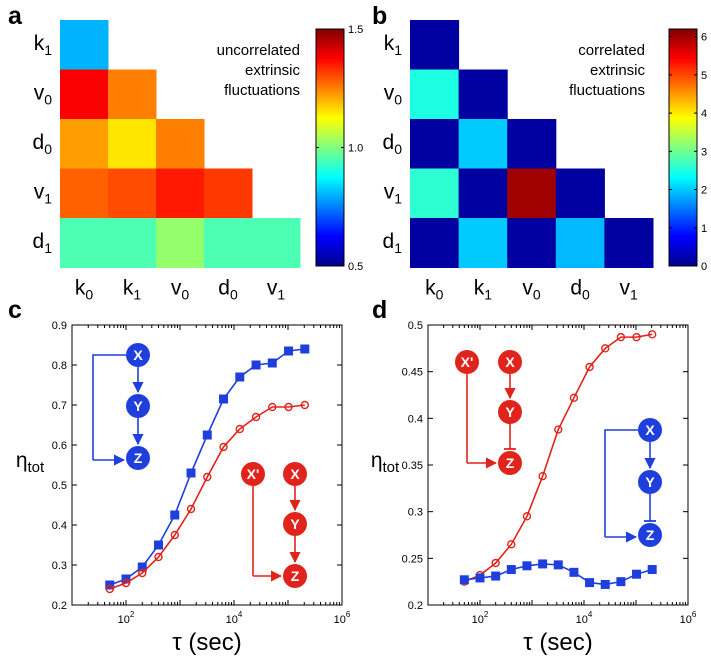 The image size is (711, 659). I want to click on x-tick-label: 10², so click(126, 618).